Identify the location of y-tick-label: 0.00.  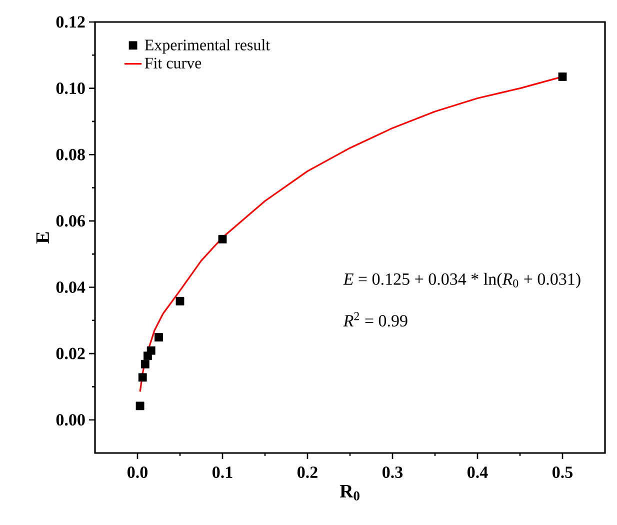
(70, 420).